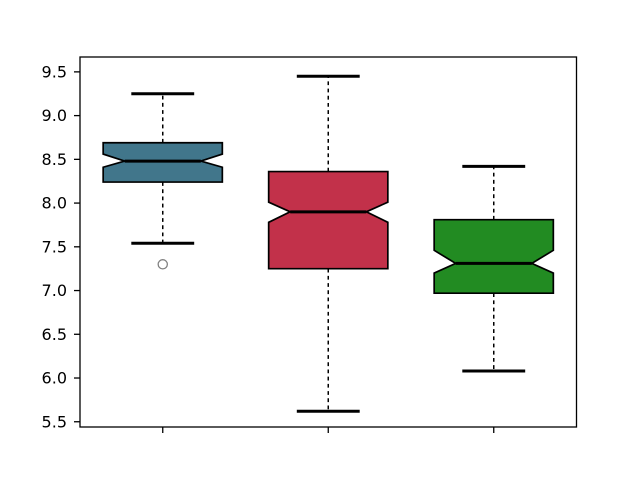 The width and height of the screenshot is (640, 480). What do you see at coordinates (328, 220) in the screenshot?
I see `box-2-notched-box` at bounding box center [328, 220].